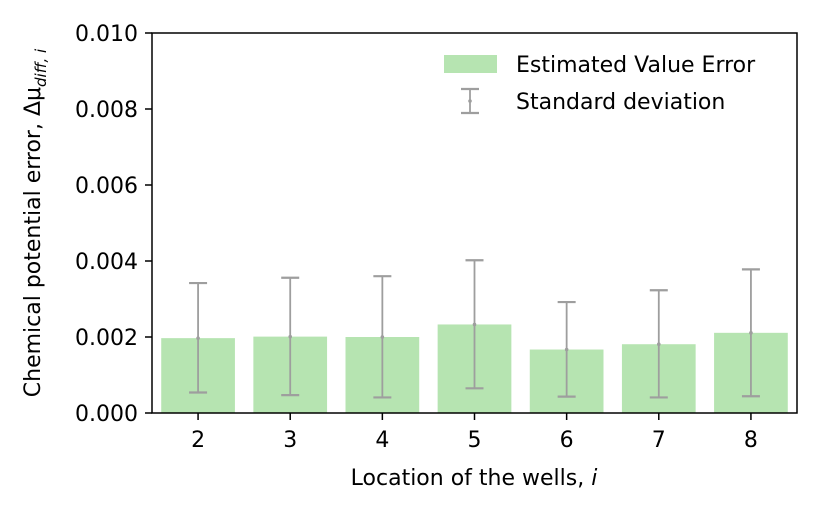 This screenshot has width=831, height=516. What do you see at coordinates (751, 440) in the screenshot?
I see `x-tick-label: 8` at bounding box center [751, 440].